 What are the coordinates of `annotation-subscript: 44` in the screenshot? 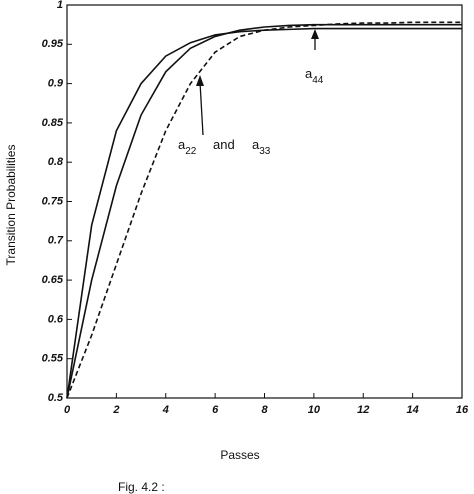 It's located at (318, 80).